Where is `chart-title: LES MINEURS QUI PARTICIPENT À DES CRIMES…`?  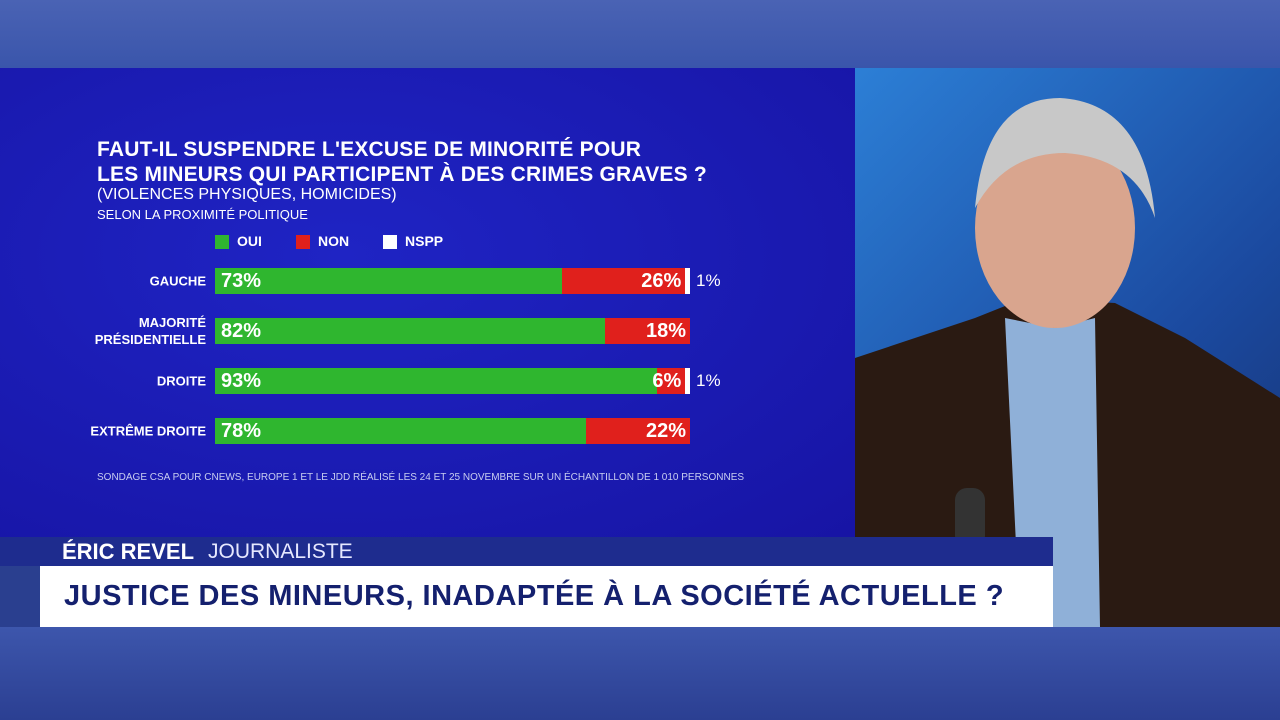
chart-title: LES MINEURS QUI PARTICIPENT À DES CRIMES… is located at coordinates (402, 174).